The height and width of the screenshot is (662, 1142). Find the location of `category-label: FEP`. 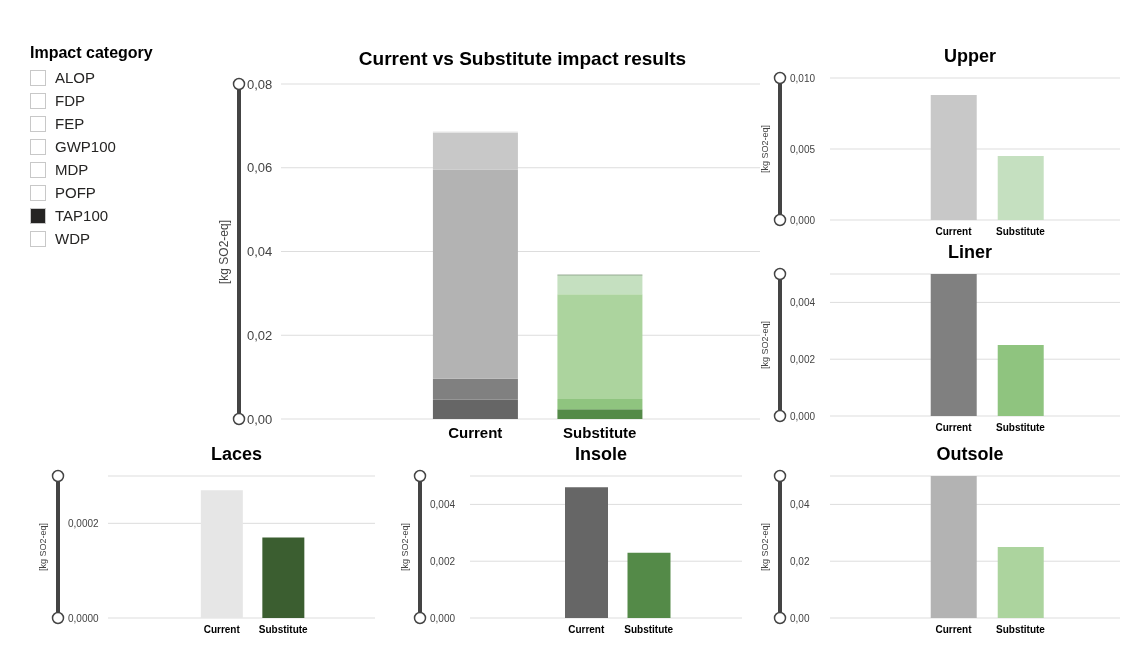

category-label: FEP is located at coordinates (70, 123).